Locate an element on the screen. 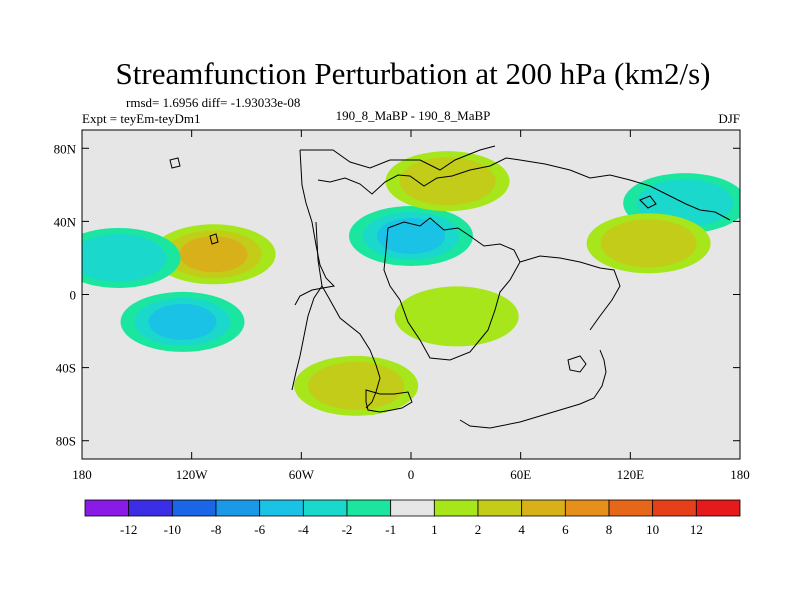 This screenshot has width=800, height=600. coastline-south-america is located at coordinates (336, 315).